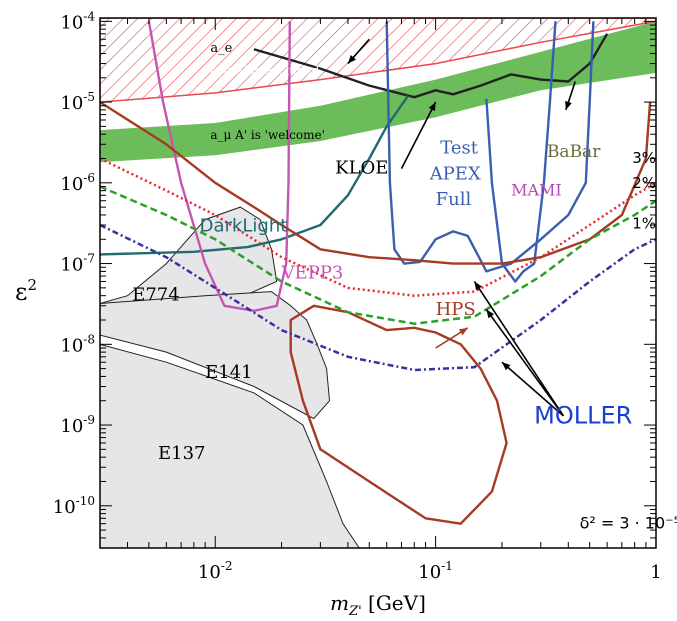 Image resolution: width=677 pixels, height=621 pixels. I want to click on label-test: Test, so click(459, 148).